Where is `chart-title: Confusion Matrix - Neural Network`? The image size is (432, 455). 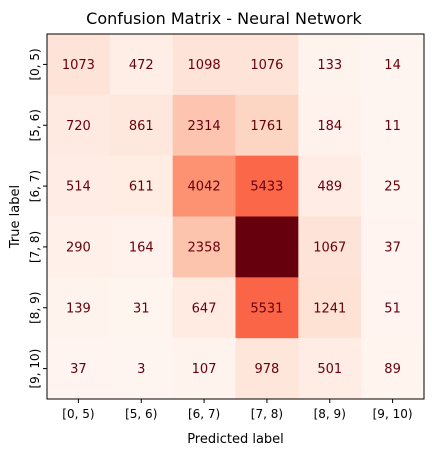 chart-title: Confusion Matrix - Neural Network is located at coordinates (224, 18).